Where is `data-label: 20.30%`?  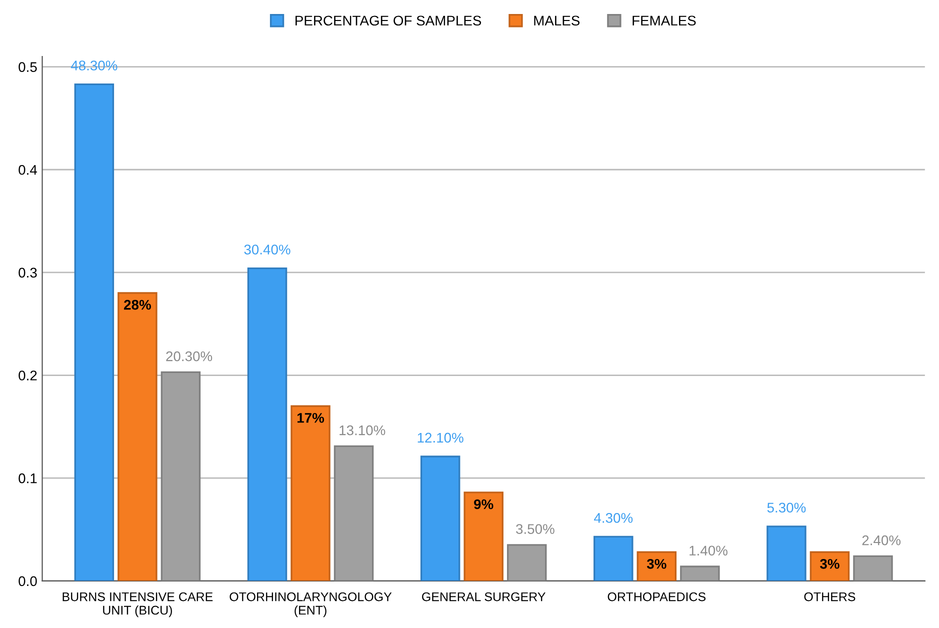
data-label: 20.30% is located at coordinates (189, 356).